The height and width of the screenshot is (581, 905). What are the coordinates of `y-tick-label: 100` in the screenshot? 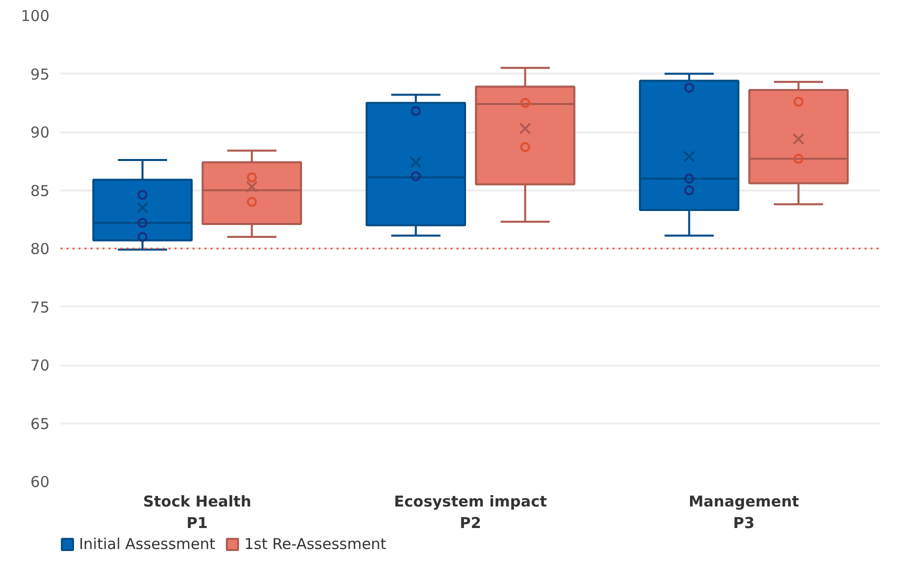 It's located at (35, 16).